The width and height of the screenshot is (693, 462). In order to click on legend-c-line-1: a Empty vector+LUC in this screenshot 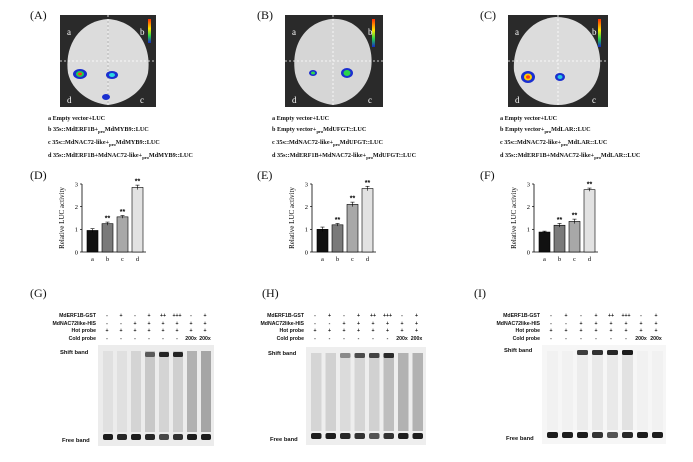, I will do `click(529, 118)`.